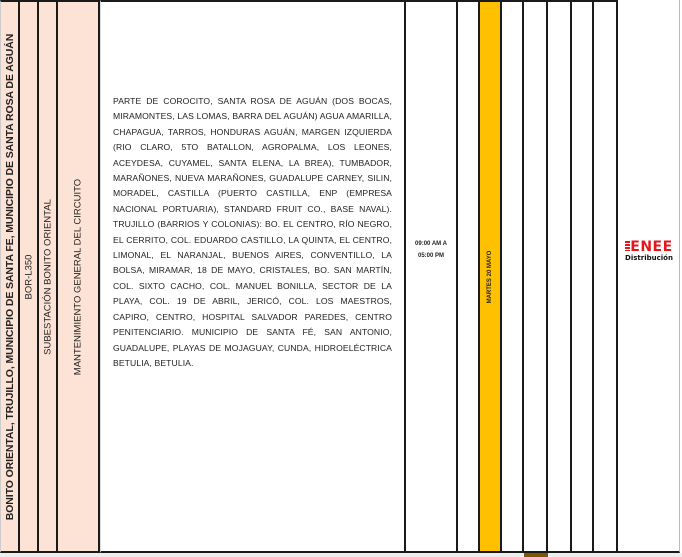  I want to click on work-description-cell: MANTENIMIENTO GENERAL DEL CIRCUITO, so click(79, 276).